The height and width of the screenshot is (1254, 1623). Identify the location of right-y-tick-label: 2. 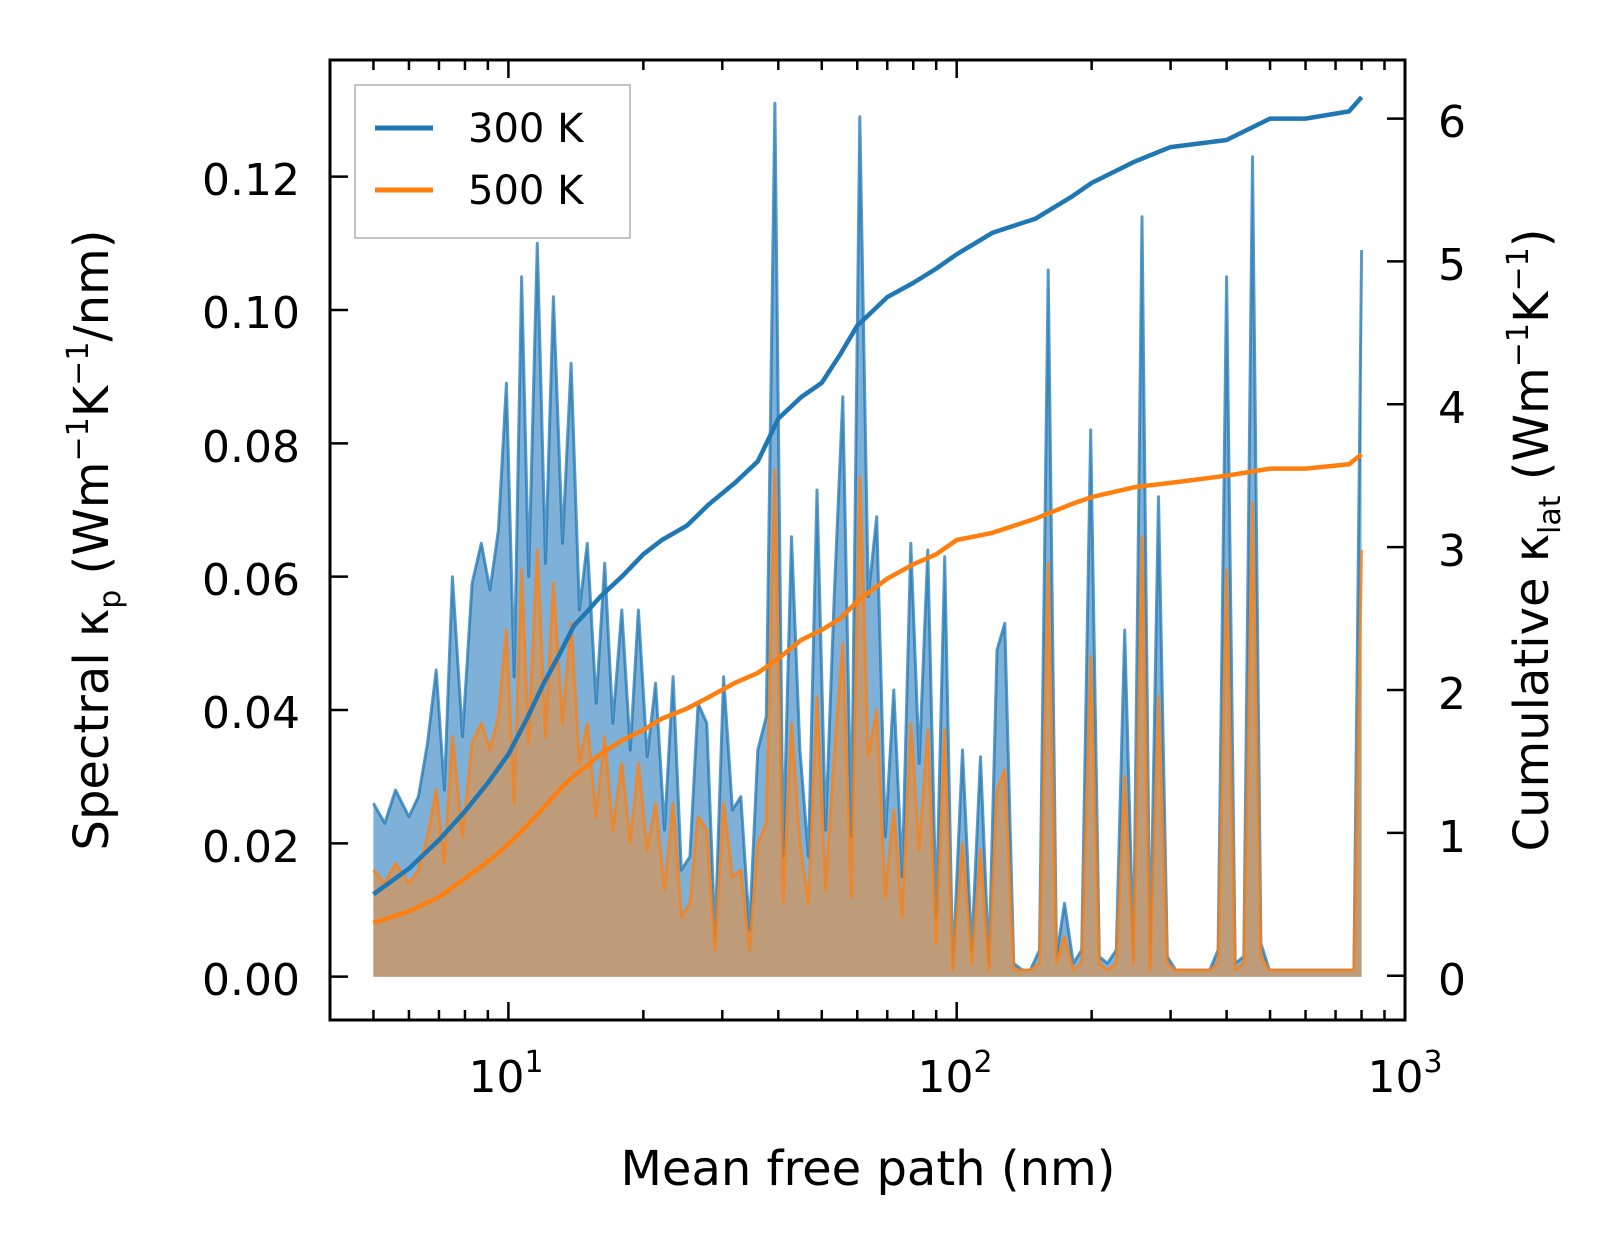
(1452, 694).